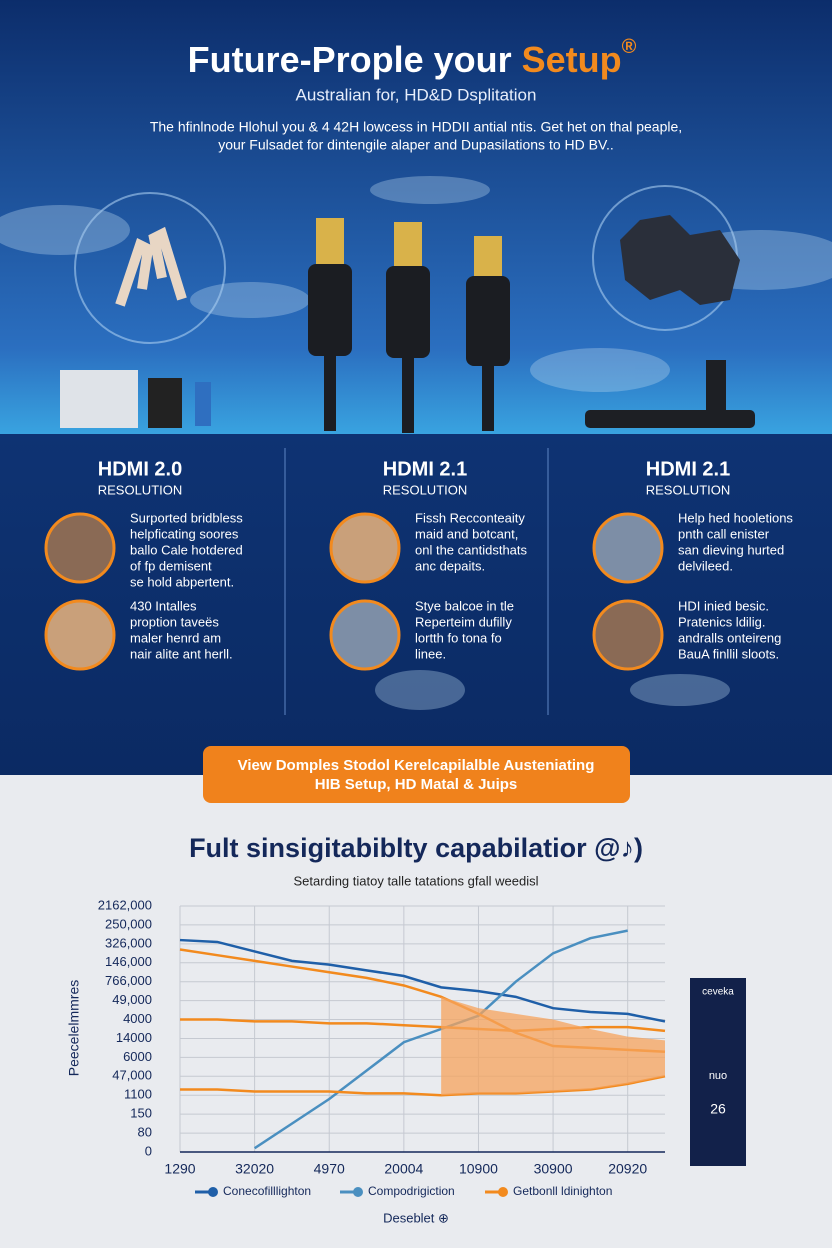  Describe the element at coordinates (718, 992) in the screenshot. I see `side-panel-text: ceveka` at that location.